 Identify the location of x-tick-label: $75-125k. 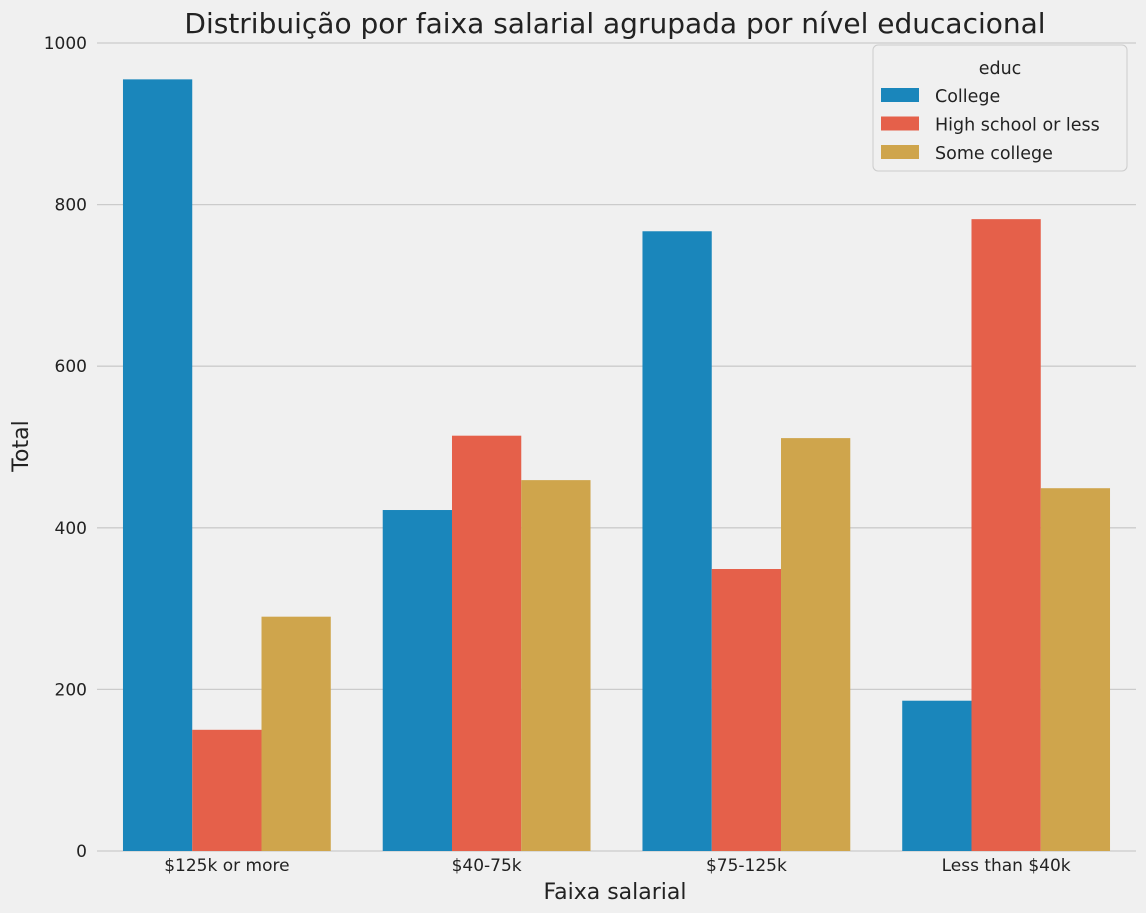
(746, 866).